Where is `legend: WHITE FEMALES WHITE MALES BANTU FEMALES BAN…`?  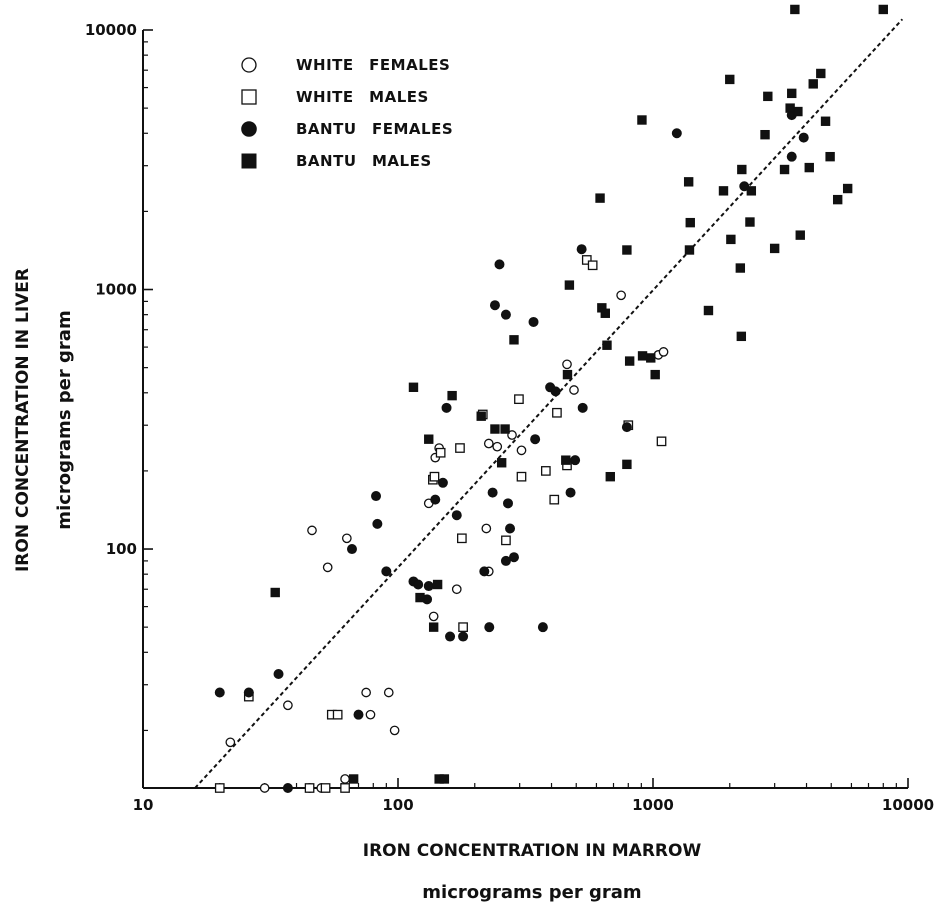
legend: WHITE FEMALES WHITE MALES BANTU FEMALES BAN… is located at coordinates (347, 113).